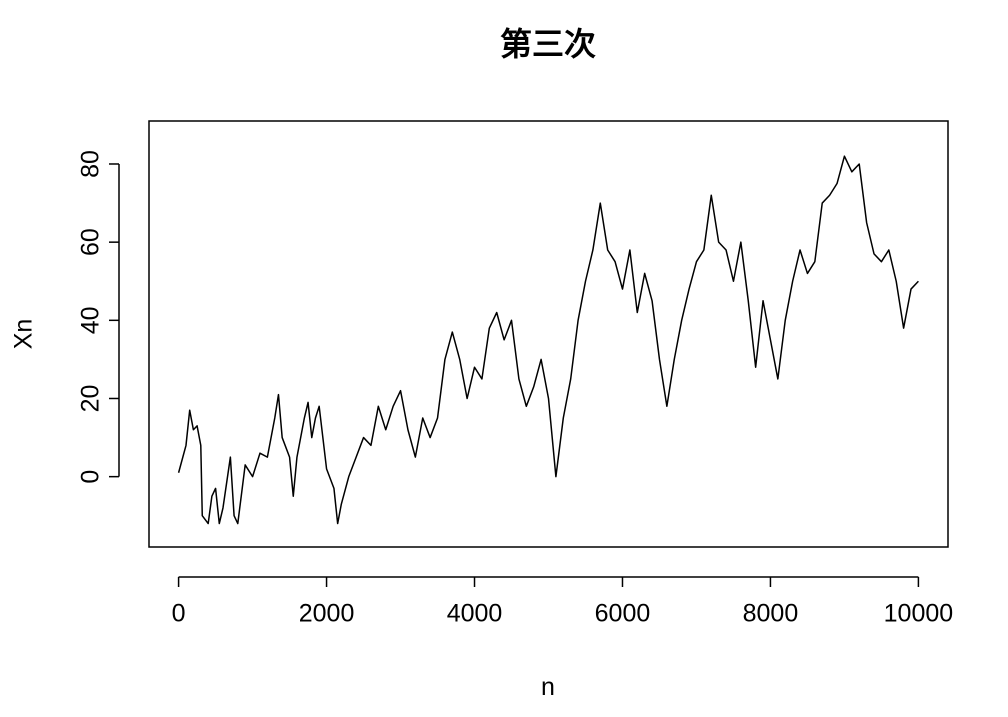 This screenshot has width=1008, height=717. I want to click on x-tick-label: 8000, so click(771, 614).